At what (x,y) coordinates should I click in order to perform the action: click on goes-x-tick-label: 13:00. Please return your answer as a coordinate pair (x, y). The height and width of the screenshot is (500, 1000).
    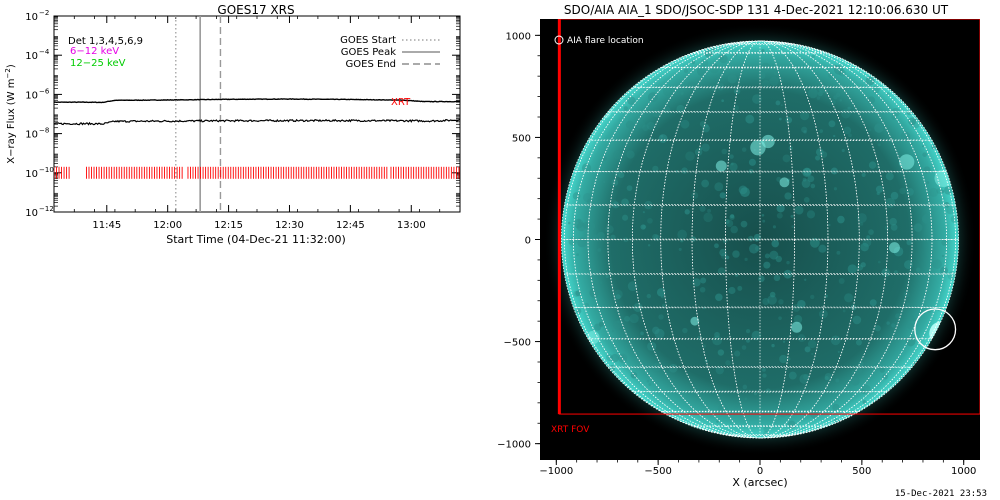
    Looking at the image, I should click on (411, 225).